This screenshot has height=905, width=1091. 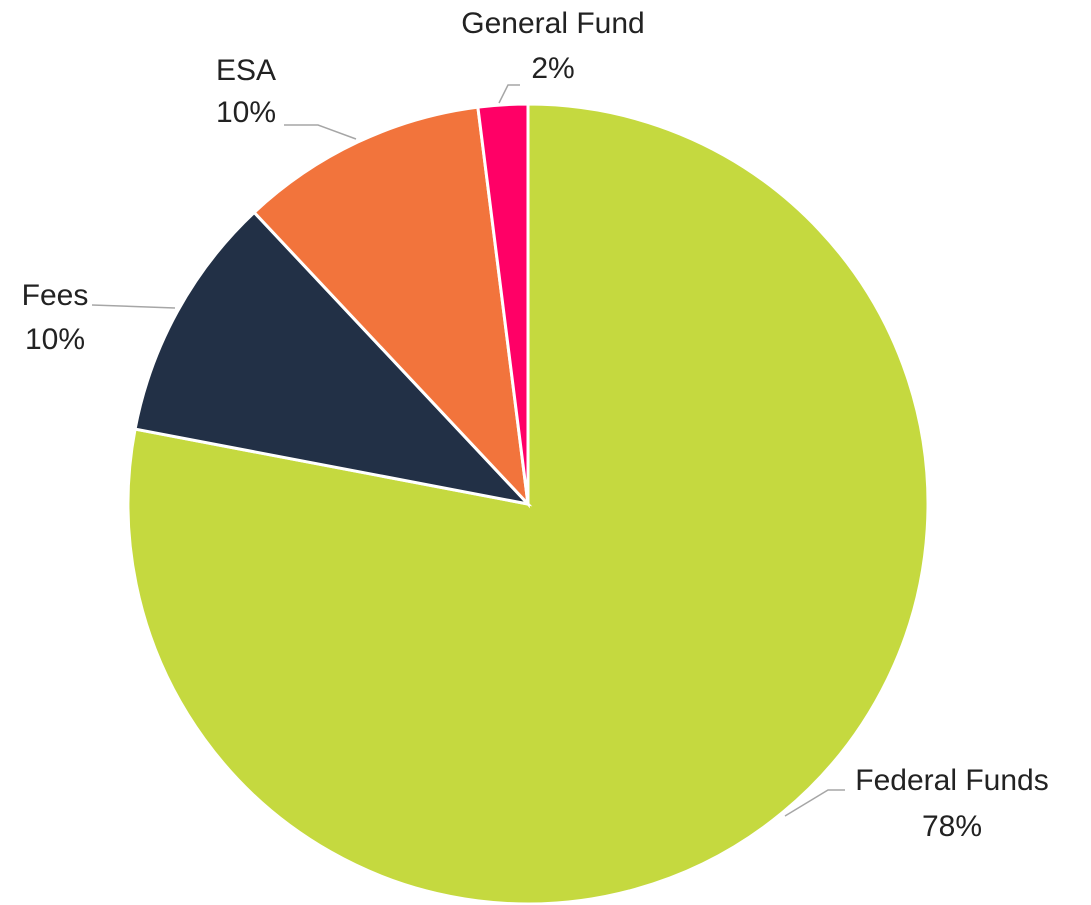 What do you see at coordinates (952, 826) in the screenshot?
I see `slice-value: 78%` at bounding box center [952, 826].